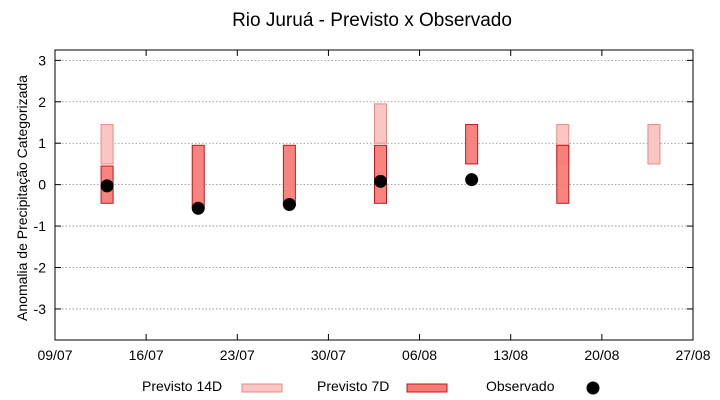  What do you see at coordinates (22, 198) in the screenshot?
I see `y-axis-label: Anomalia de Precipitação Categorizada` at bounding box center [22, 198].